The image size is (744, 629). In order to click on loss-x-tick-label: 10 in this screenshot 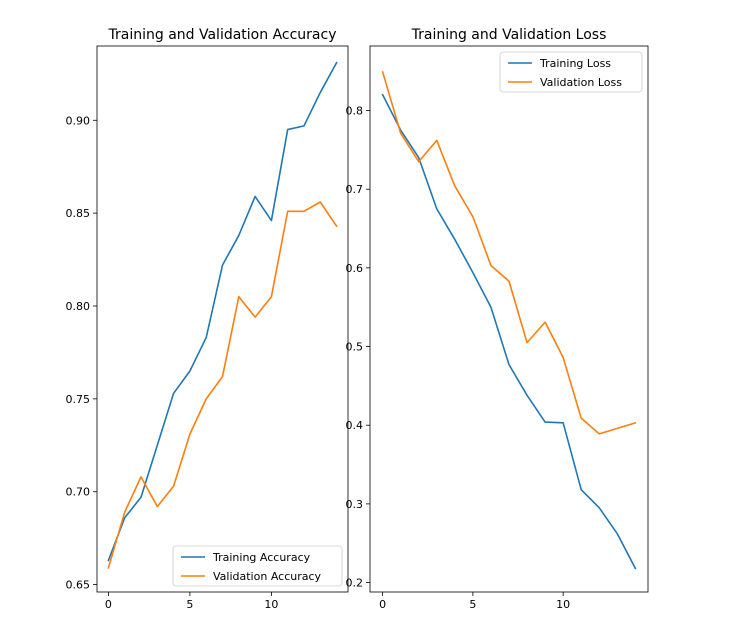, I will do `click(563, 604)`.